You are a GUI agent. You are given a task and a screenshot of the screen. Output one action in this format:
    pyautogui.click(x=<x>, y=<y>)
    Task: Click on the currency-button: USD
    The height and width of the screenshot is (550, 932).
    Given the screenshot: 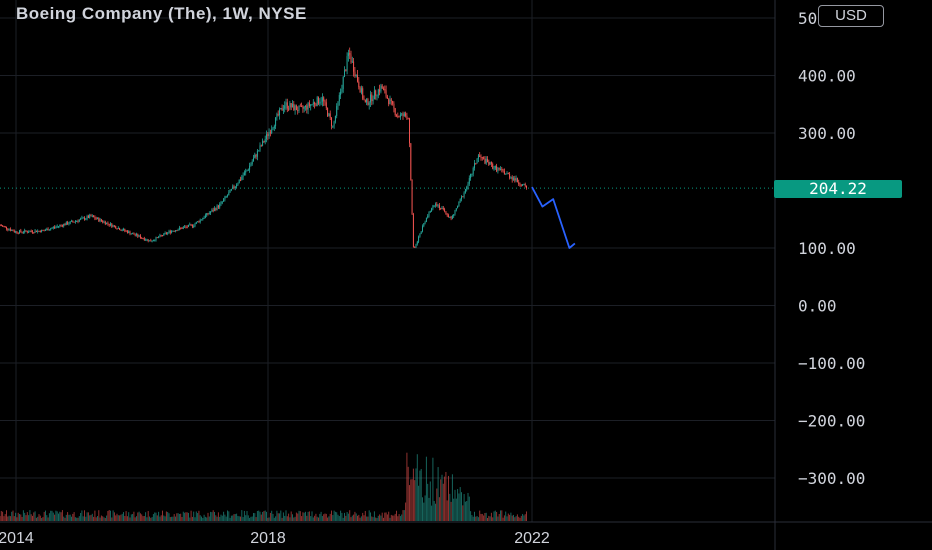 What is the action you would take?
    pyautogui.click(x=851, y=16)
    